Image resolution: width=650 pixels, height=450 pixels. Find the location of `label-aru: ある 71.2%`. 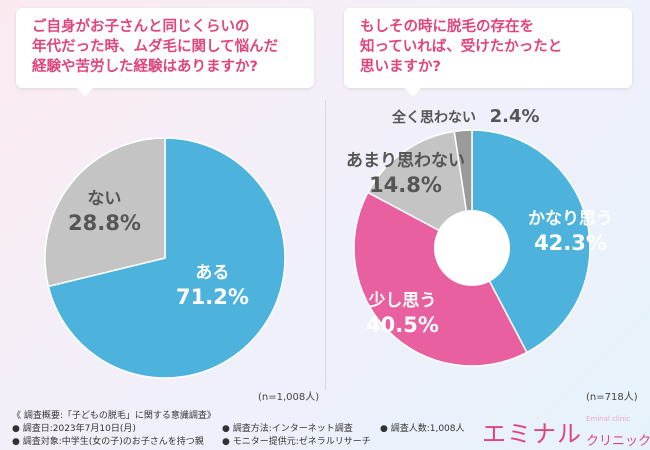

label-aru: ある 71.2% is located at coordinates (212, 286).